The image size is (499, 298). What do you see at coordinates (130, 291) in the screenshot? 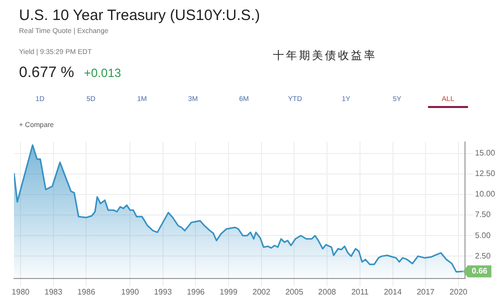
I see `x-tick-label: 1990` at bounding box center [130, 291].